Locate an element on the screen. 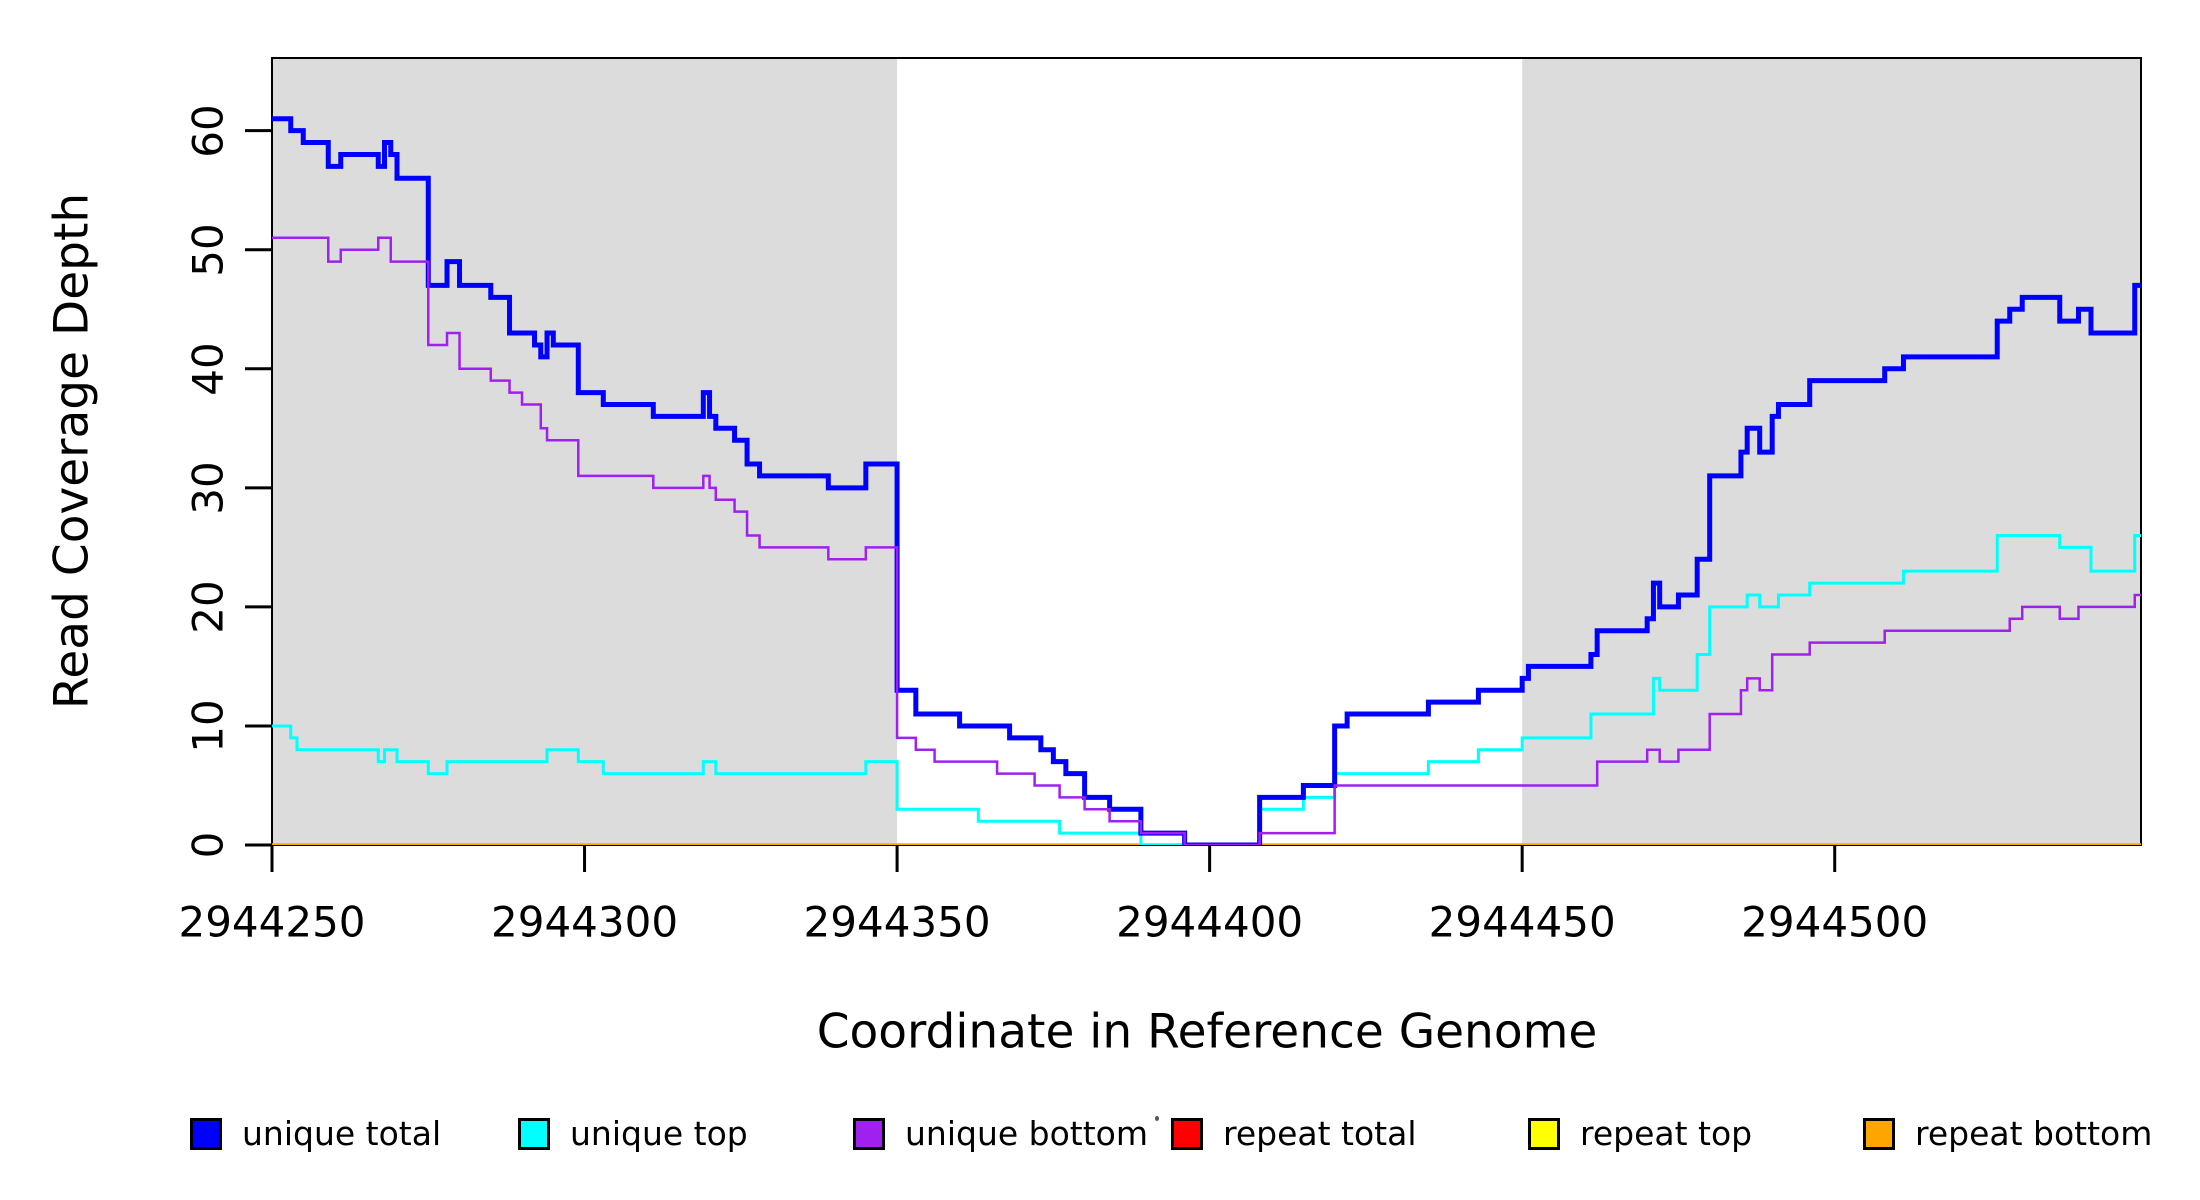 The width and height of the screenshot is (2200, 1200). legend-item-repeat-top: repeat top is located at coordinates (1640, 1133).